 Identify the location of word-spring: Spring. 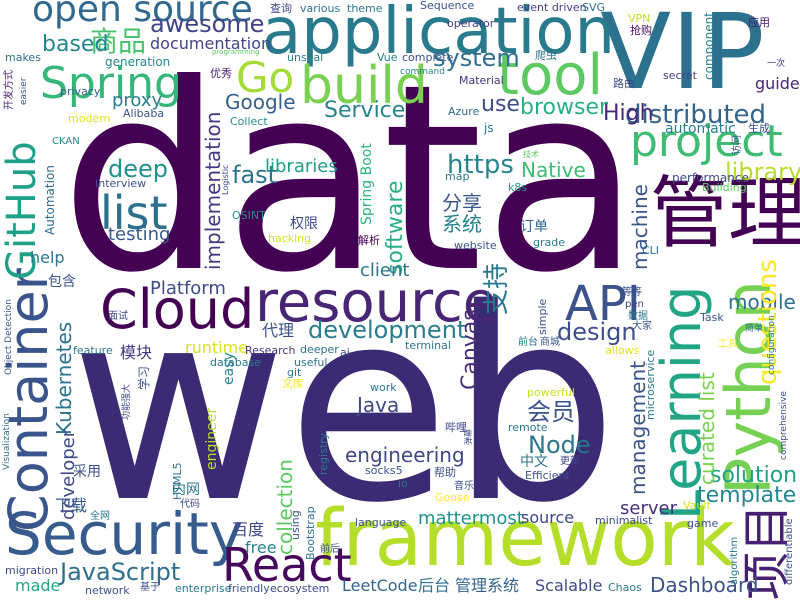
(111, 83).